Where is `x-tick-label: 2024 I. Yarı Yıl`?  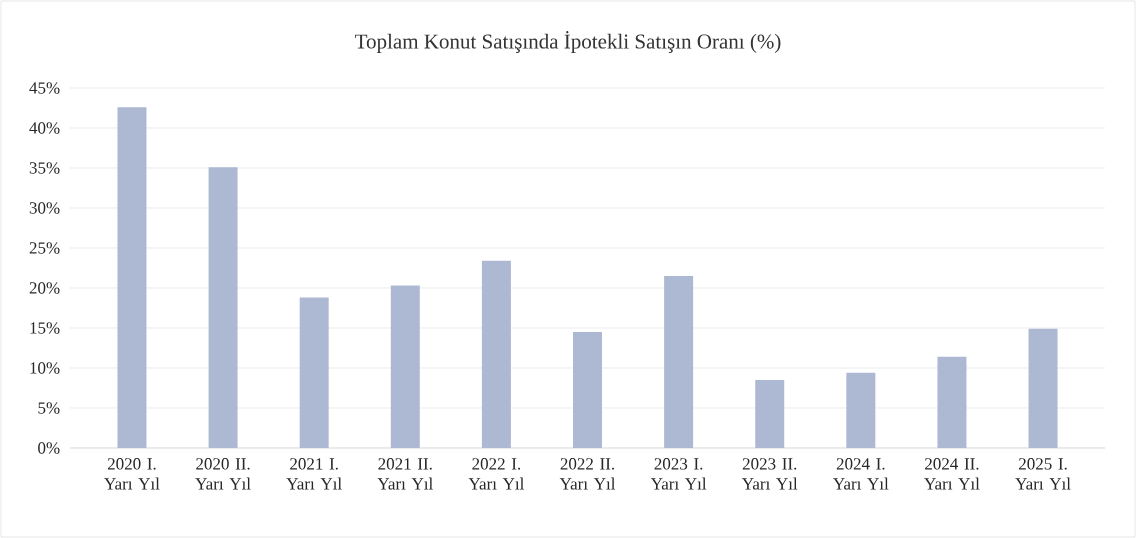 x-tick-label: 2024 I. Yarı Yıl is located at coordinates (861, 474).